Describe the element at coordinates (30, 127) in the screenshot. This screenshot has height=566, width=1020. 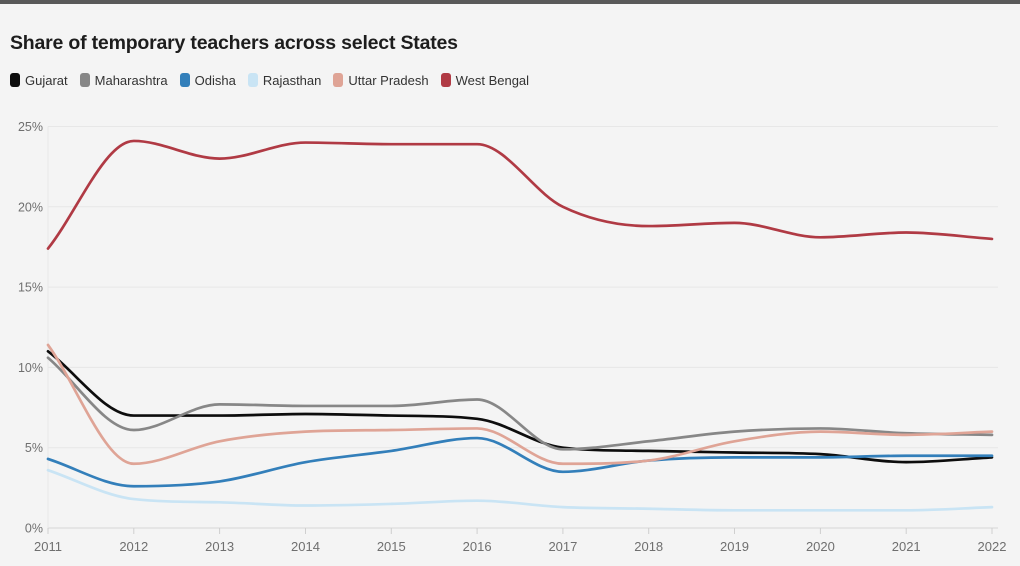
I see `y-axis-label-25: 25%` at that location.